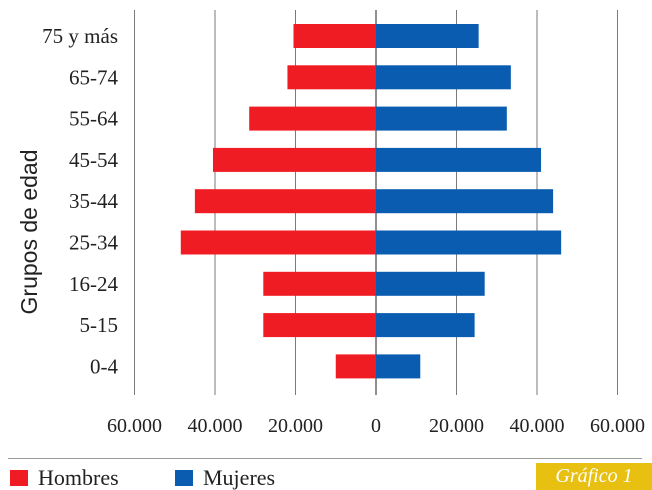 The image size is (652, 490). Describe the element at coordinates (104, 366) in the screenshot. I see `y-tick-label: 0-4` at that location.